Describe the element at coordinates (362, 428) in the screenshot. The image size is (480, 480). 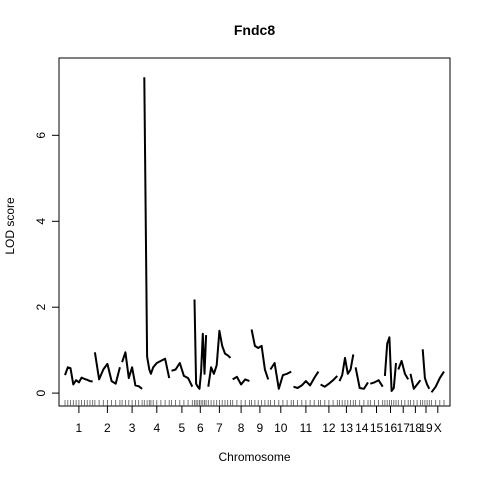
I see `x-tick-label-chr-14: 14` at that location.